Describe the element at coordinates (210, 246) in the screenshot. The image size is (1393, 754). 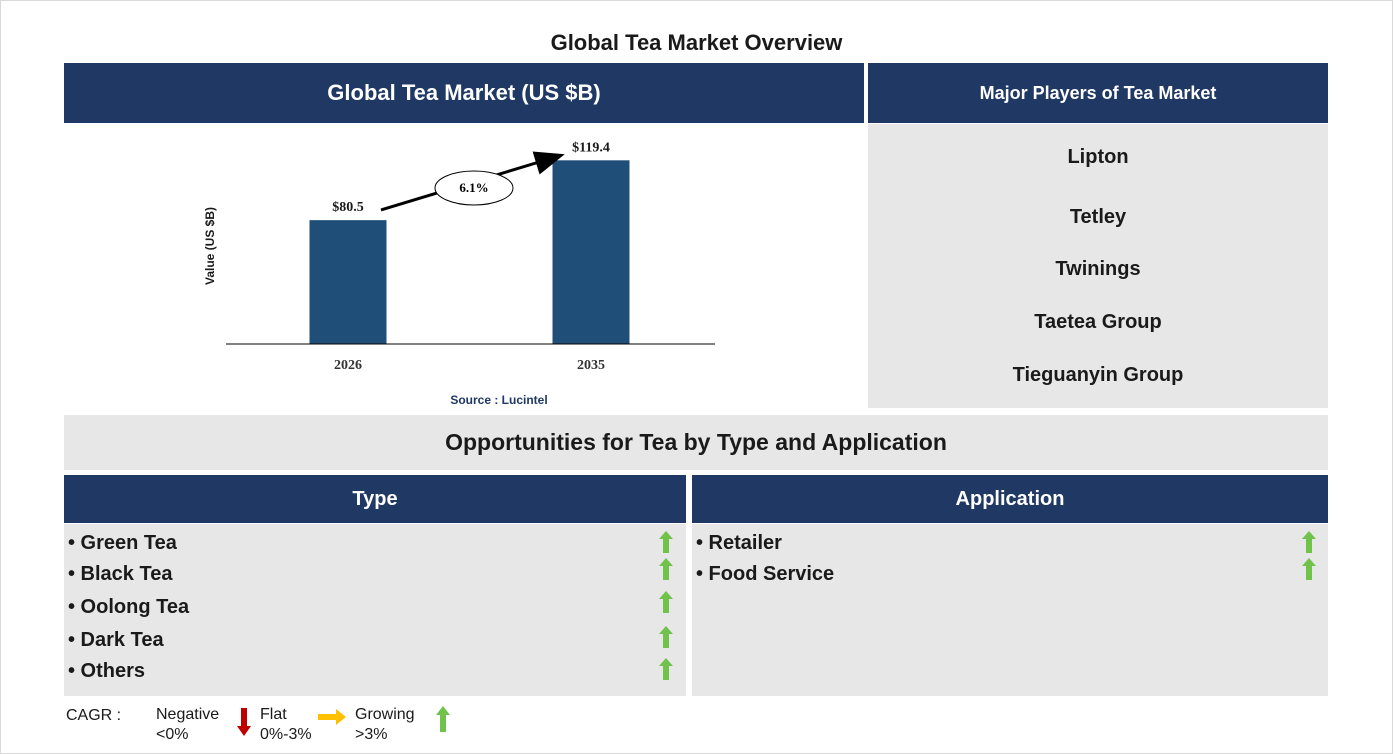
I see `y-axis-label: Value (US $B)` at that location.